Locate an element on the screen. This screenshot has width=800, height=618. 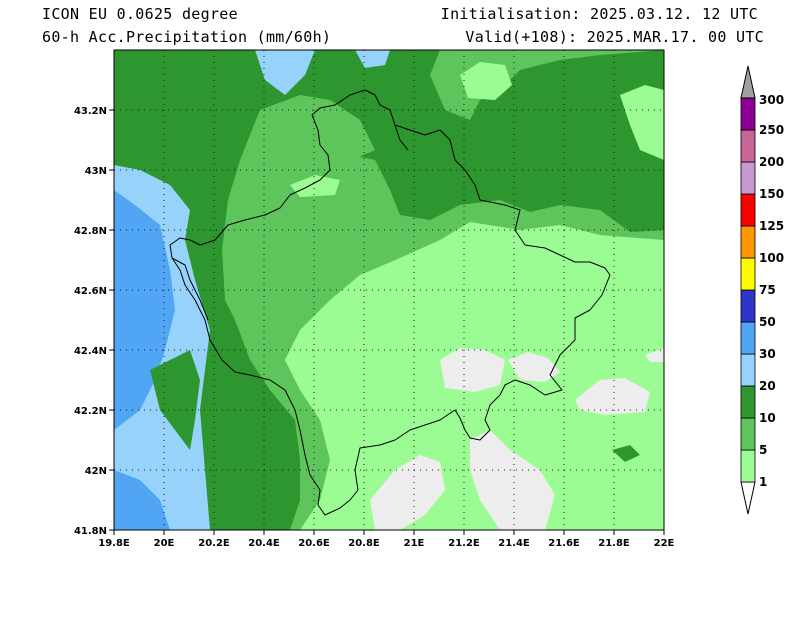
field-title: 60-h Acc.Precipitation (mm/60h) is located at coordinates (187, 37).